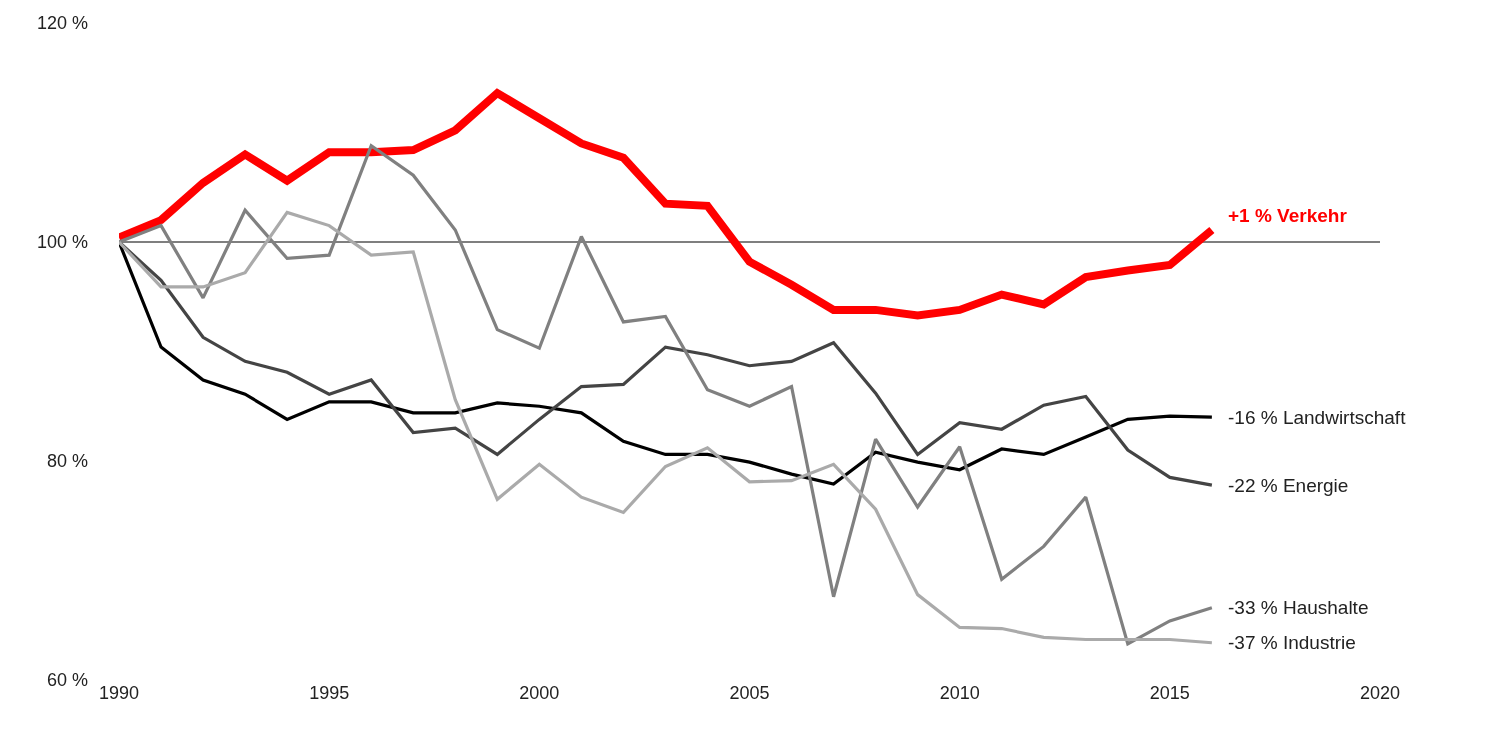 The height and width of the screenshot is (734, 1496). What do you see at coordinates (539, 693) in the screenshot?
I see `x-tick-label: 2000` at bounding box center [539, 693].